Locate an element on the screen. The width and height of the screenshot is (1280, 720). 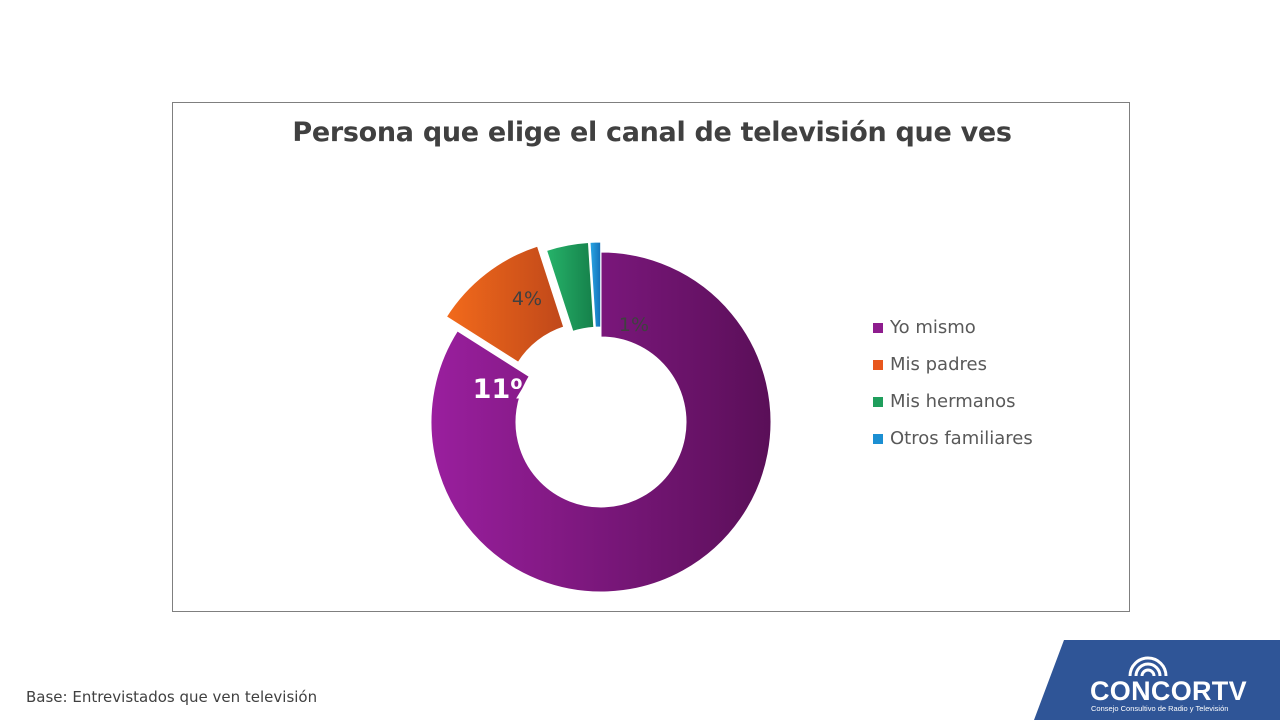
legend-item-mis-hermanos: Mis hermanos is located at coordinates (953, 401).